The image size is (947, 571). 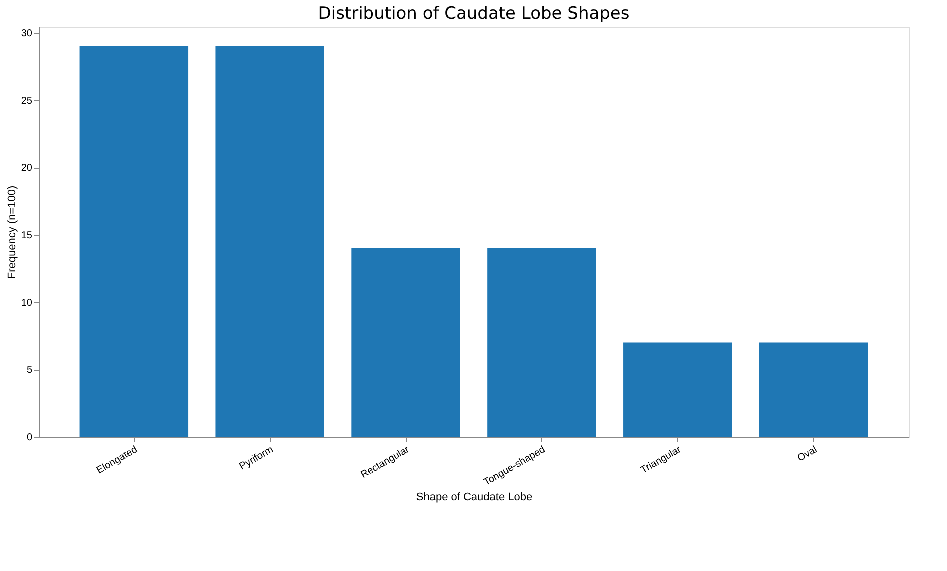 What do you see at coordinates (27, 34) in the screenshot?
I see `y-tick-label: 30` at bounding box center [27, 34].